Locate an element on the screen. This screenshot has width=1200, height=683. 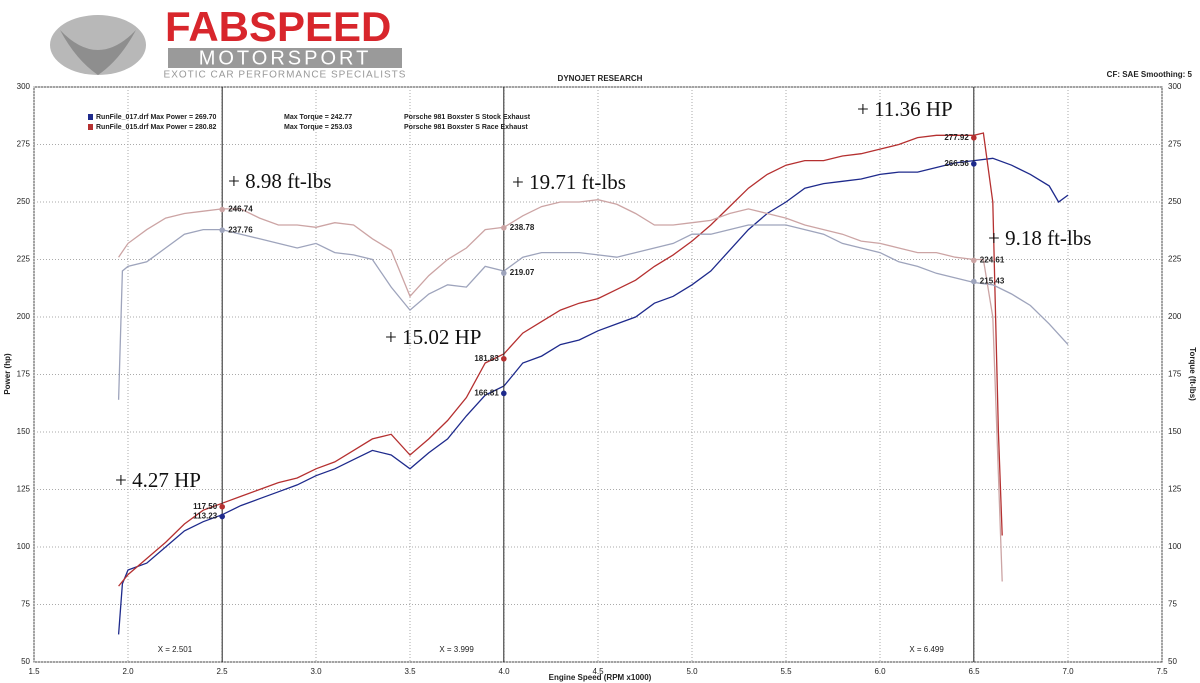
y-tick-label: 275 is located at coordinates (24, 144).